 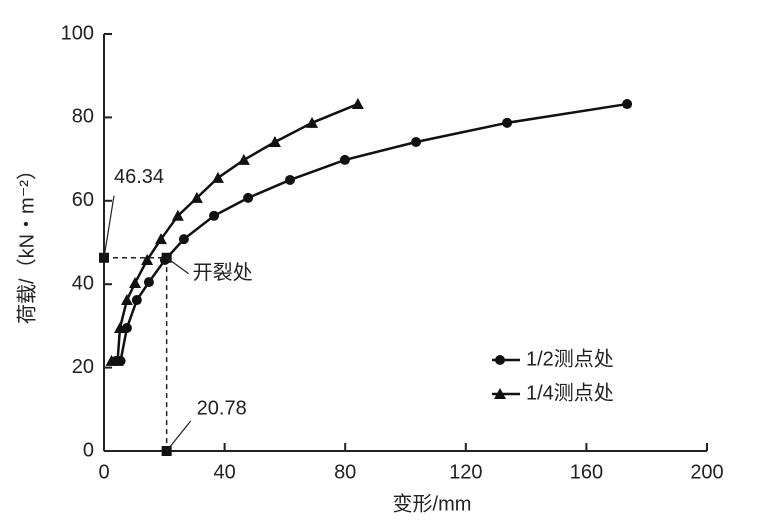 I want to click on x-tick-label: 40, so click(x=224, y=472).